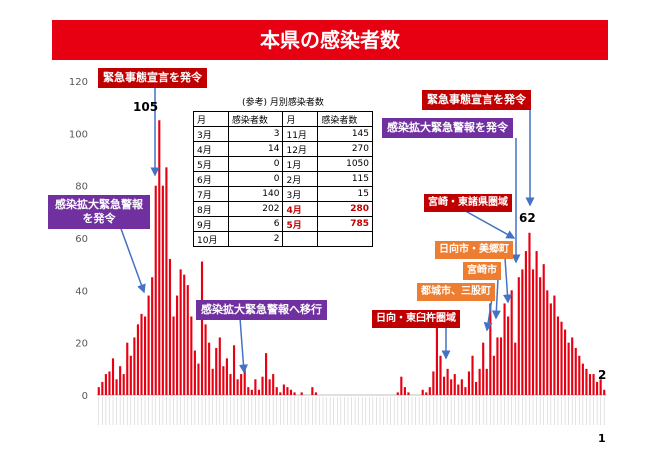  What do you see at coordinates (330, 40) in the screenshot?
I see `page-title: 本県の感染者数` at bounding box center [330, 40].